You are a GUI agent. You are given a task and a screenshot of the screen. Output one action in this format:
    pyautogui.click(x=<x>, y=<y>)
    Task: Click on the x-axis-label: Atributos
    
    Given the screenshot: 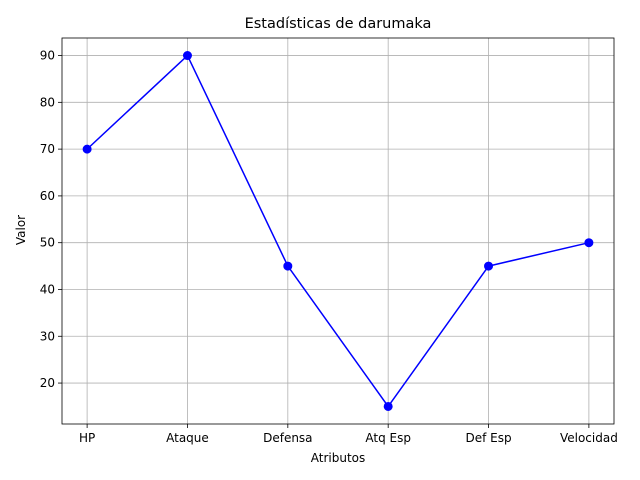 What is the action you would take?
    pyautogui.click(x=338, y=458)
    